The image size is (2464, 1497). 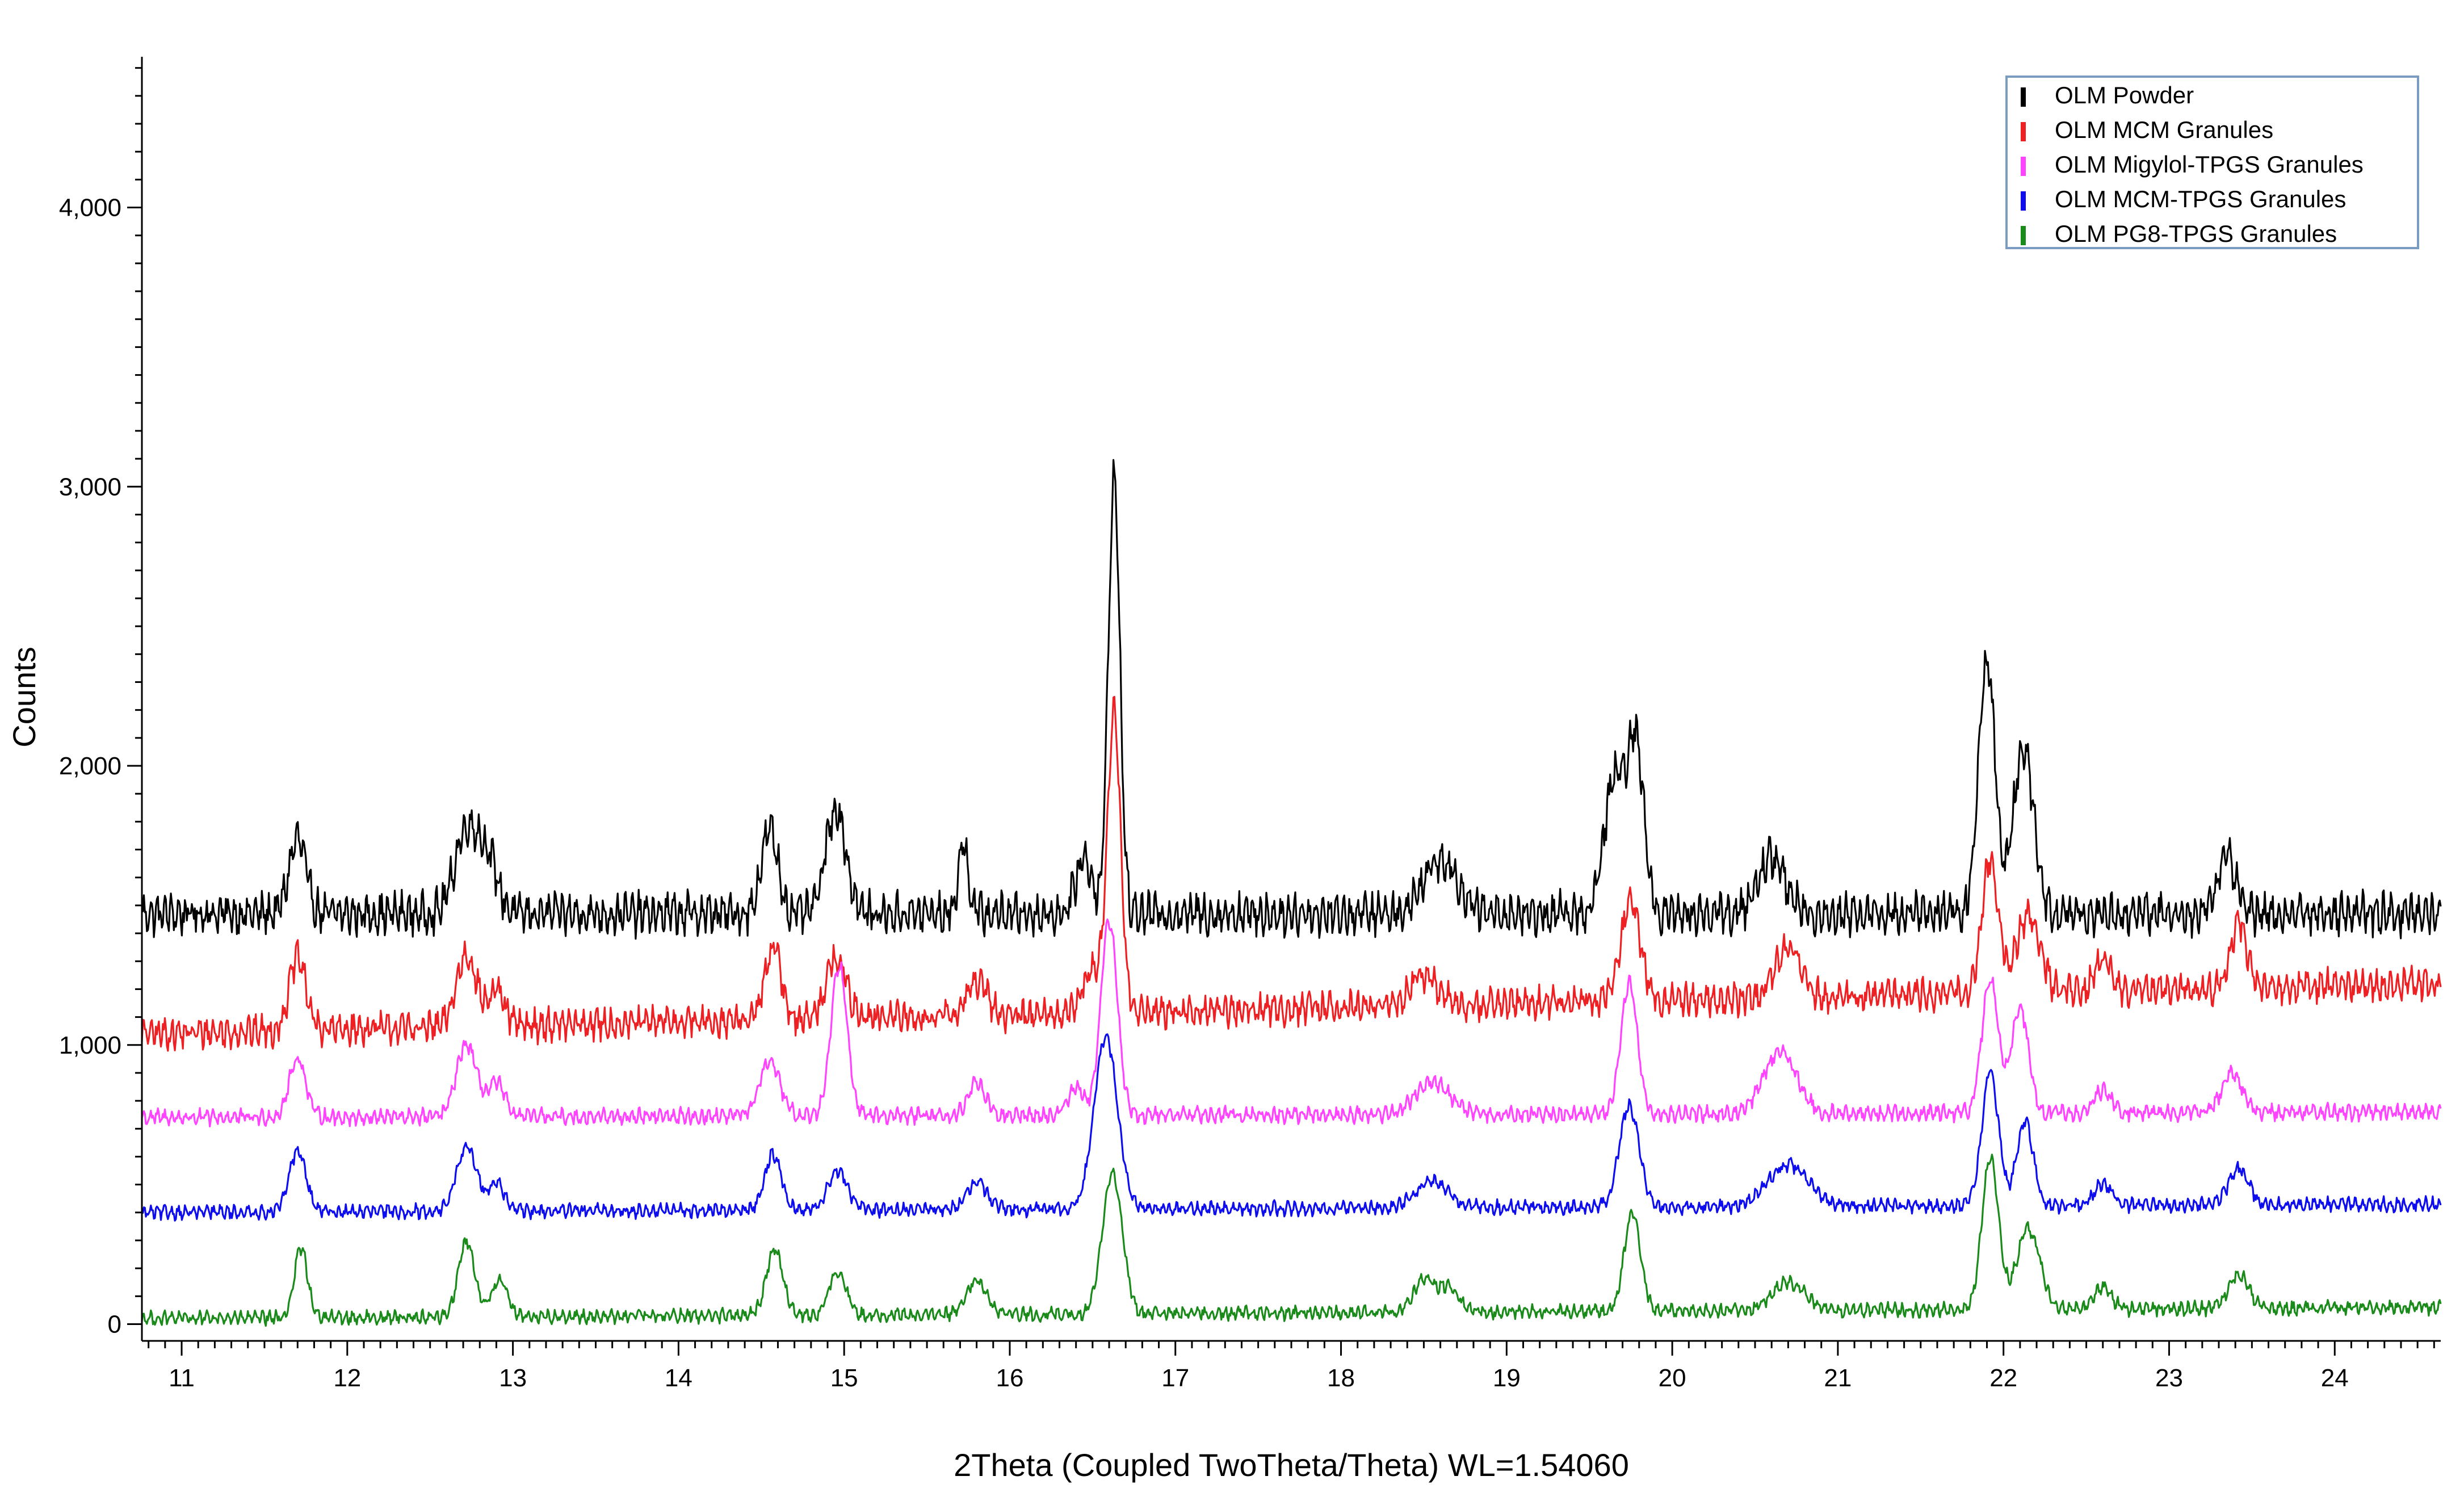 What do you see at coordinates (513, 1378) in the screenshot?
I see `x-tick-label: 13` at bounding box center [513, 1378].